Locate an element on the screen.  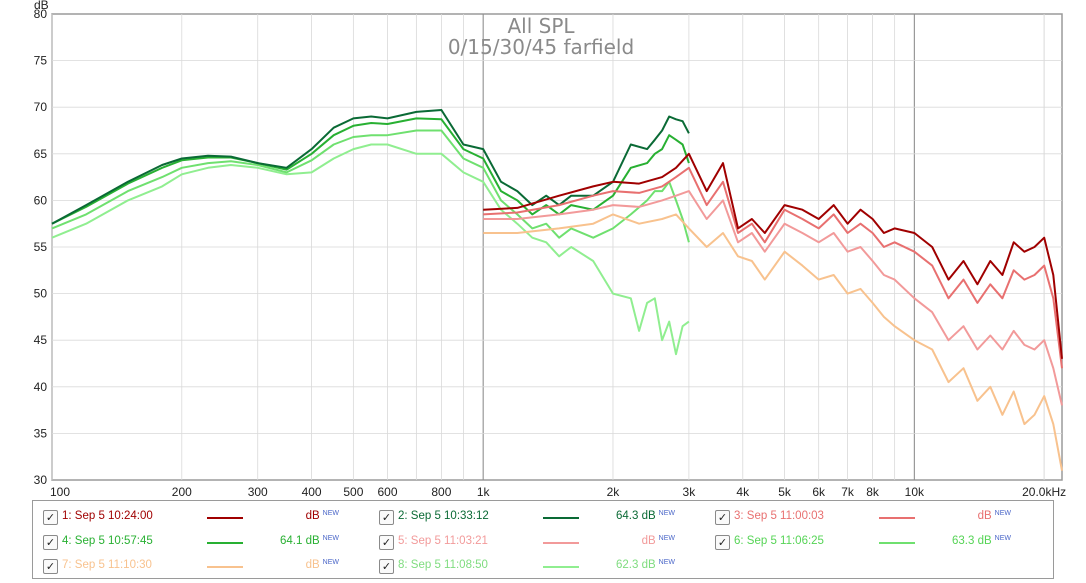
x-tick-label: 2k is located at coordinates (614, 492).